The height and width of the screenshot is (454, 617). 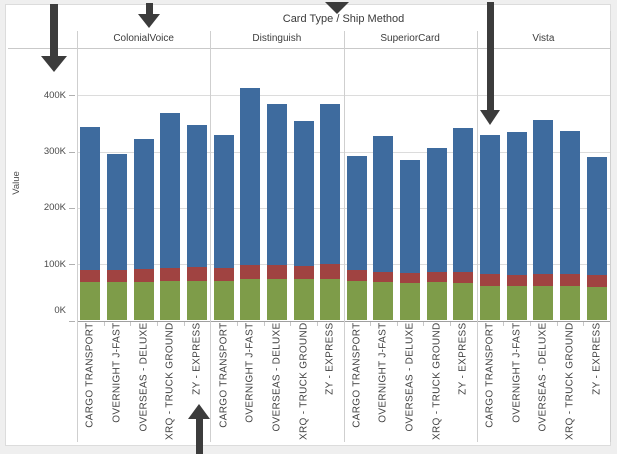 I want to click on arrow-vista-cargo-bar-head, so click(x=489, y=117).